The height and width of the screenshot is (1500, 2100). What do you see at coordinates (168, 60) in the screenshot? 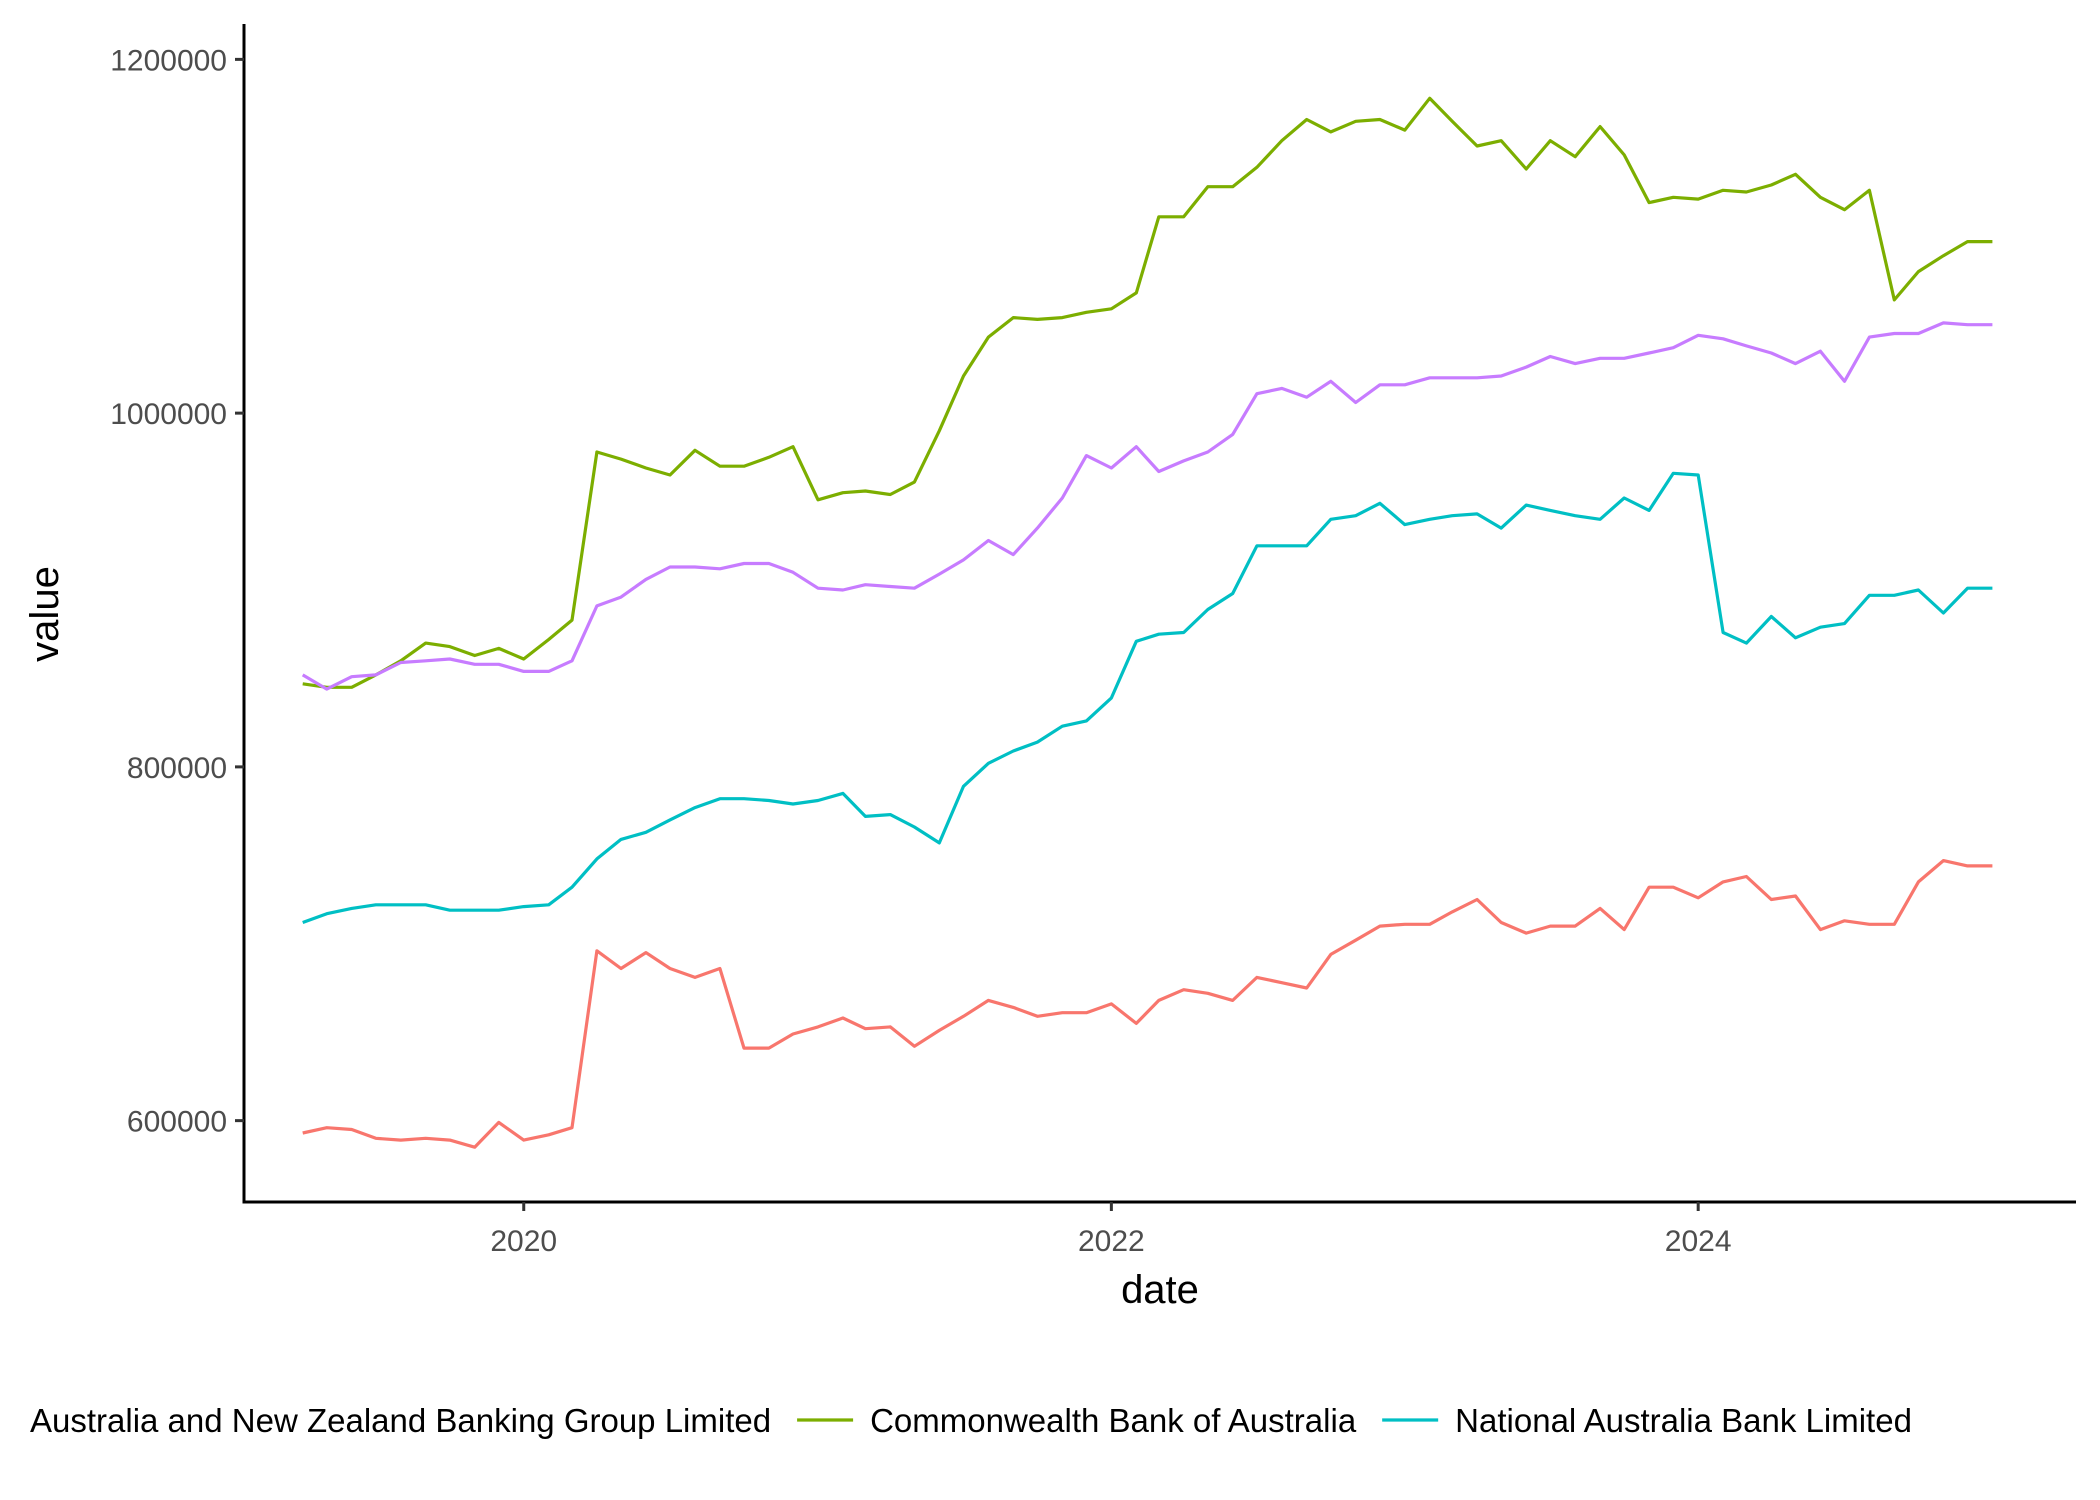
I see `y-tick-label: 1200000` at bounding box center [168, 60].